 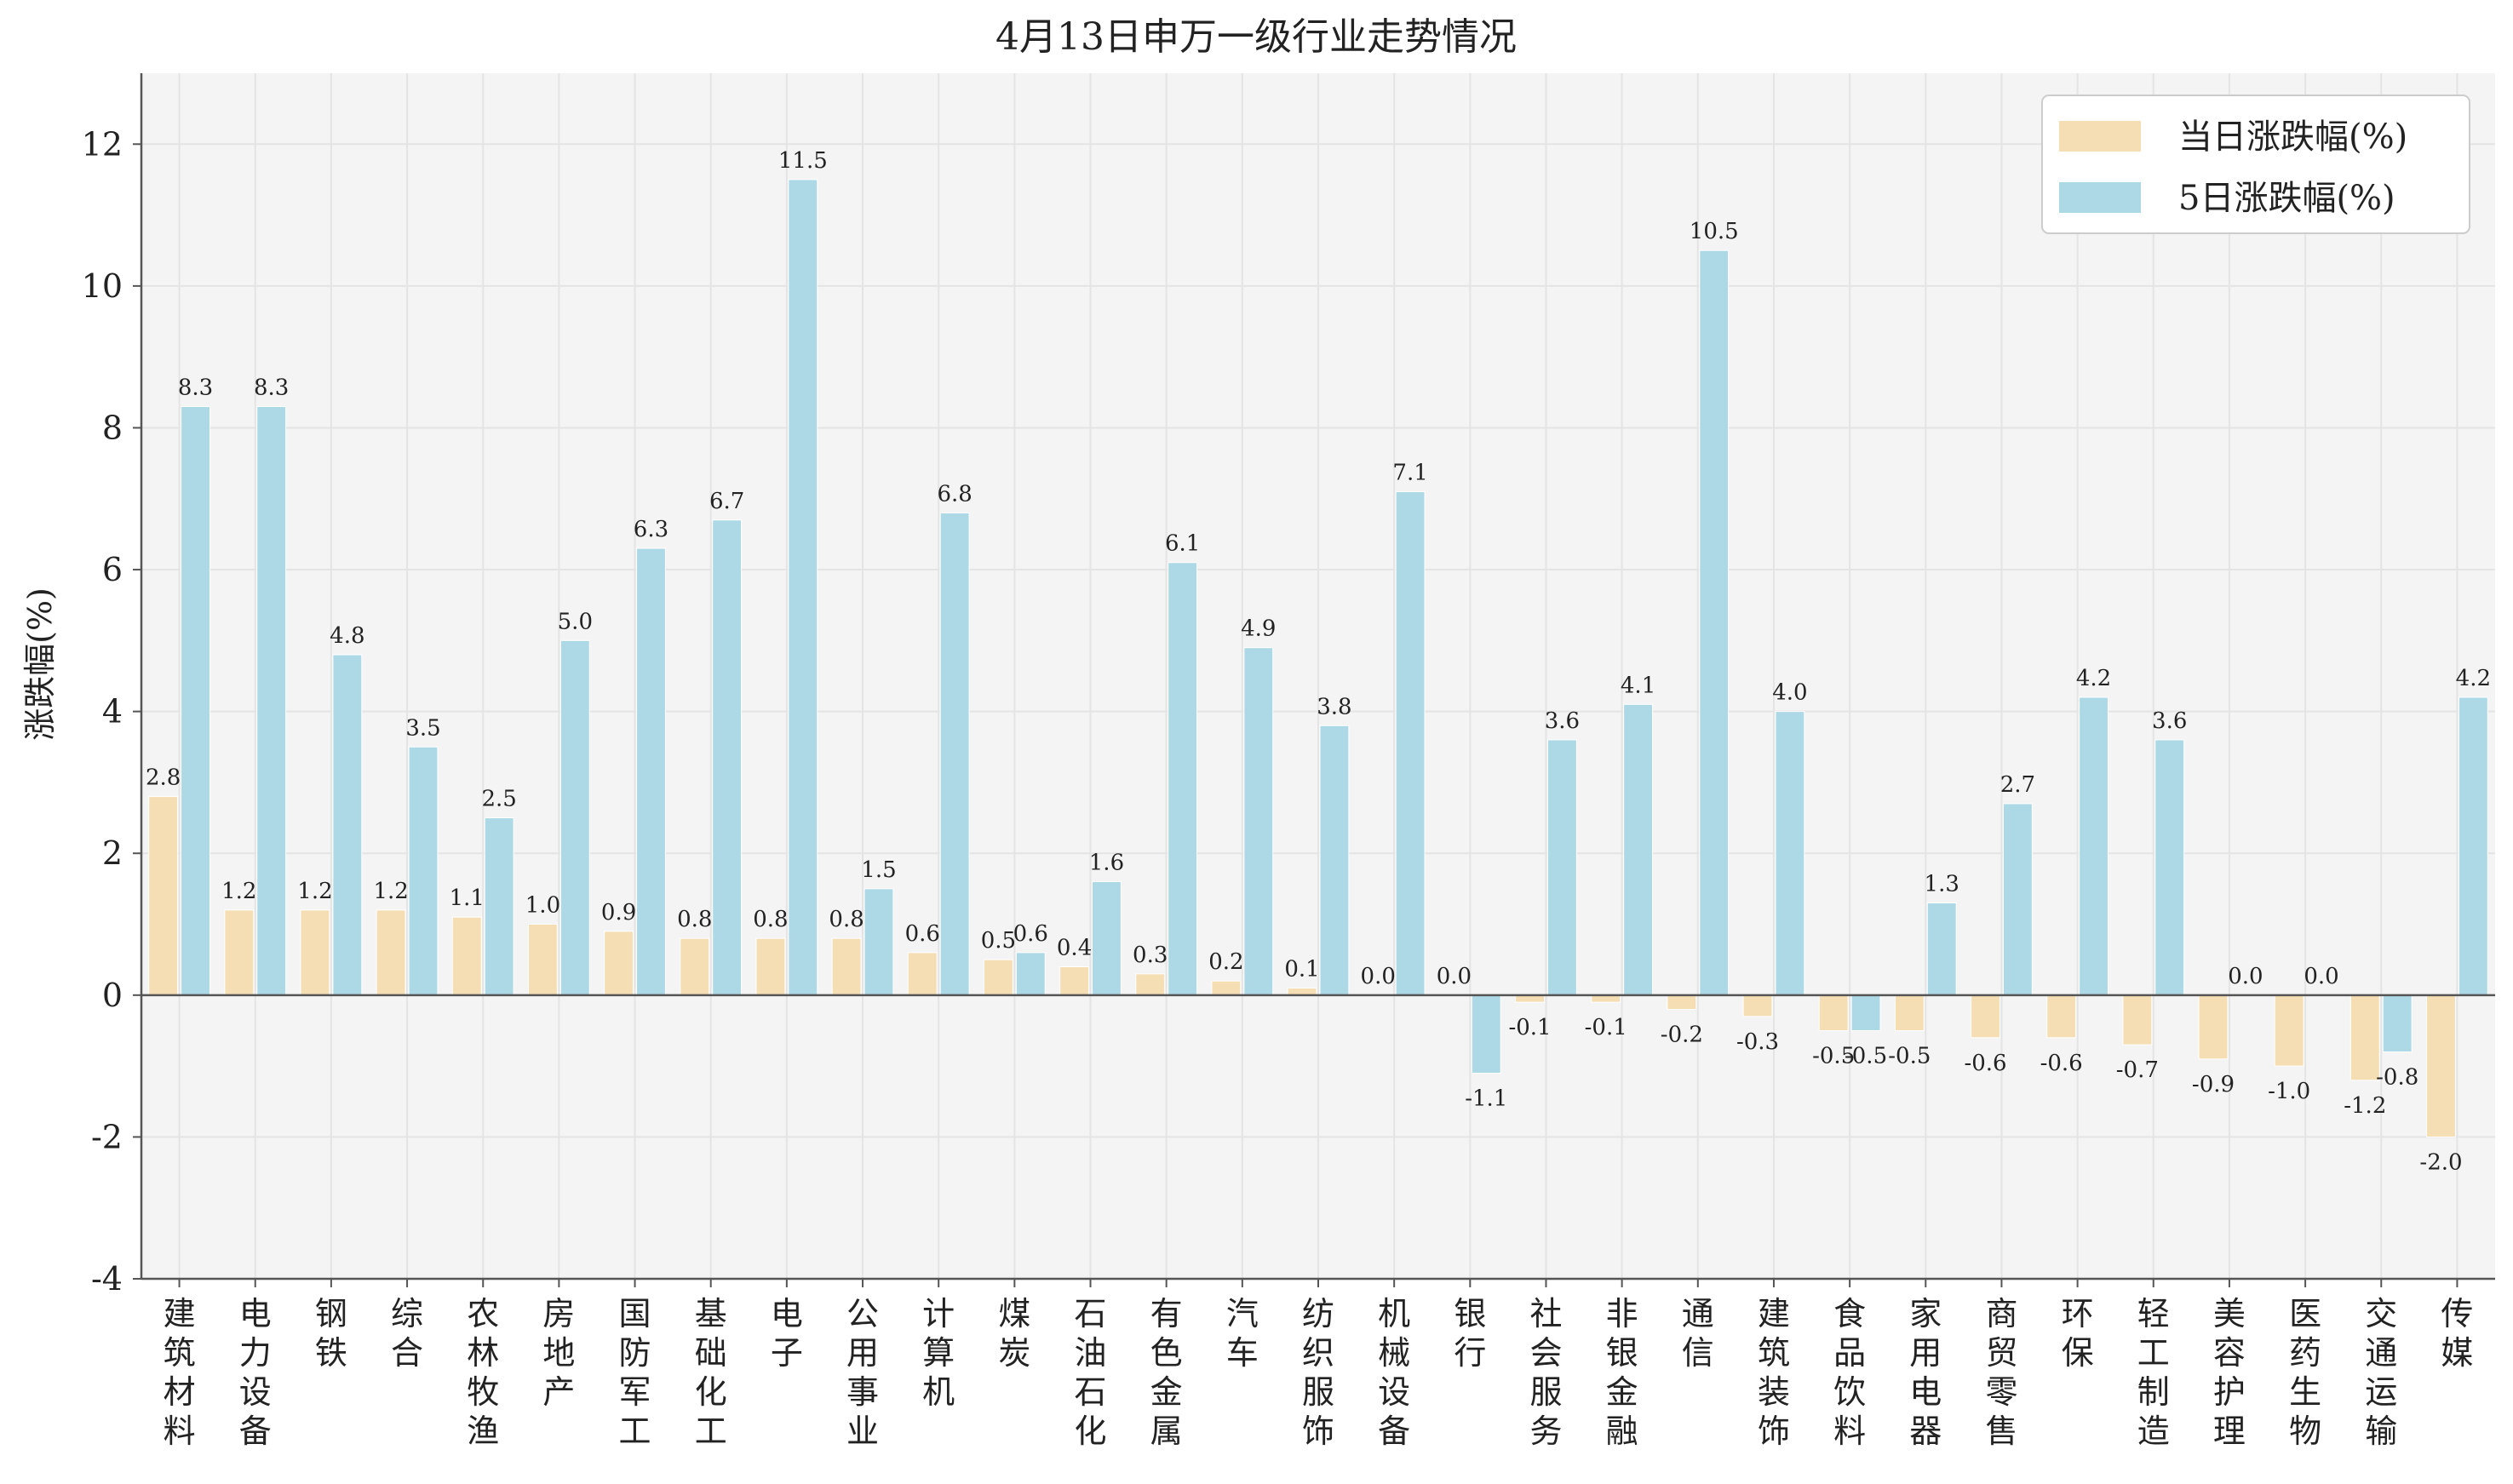 I want to click on x-tick-label: 环保, so click(x=2078, y=1333).